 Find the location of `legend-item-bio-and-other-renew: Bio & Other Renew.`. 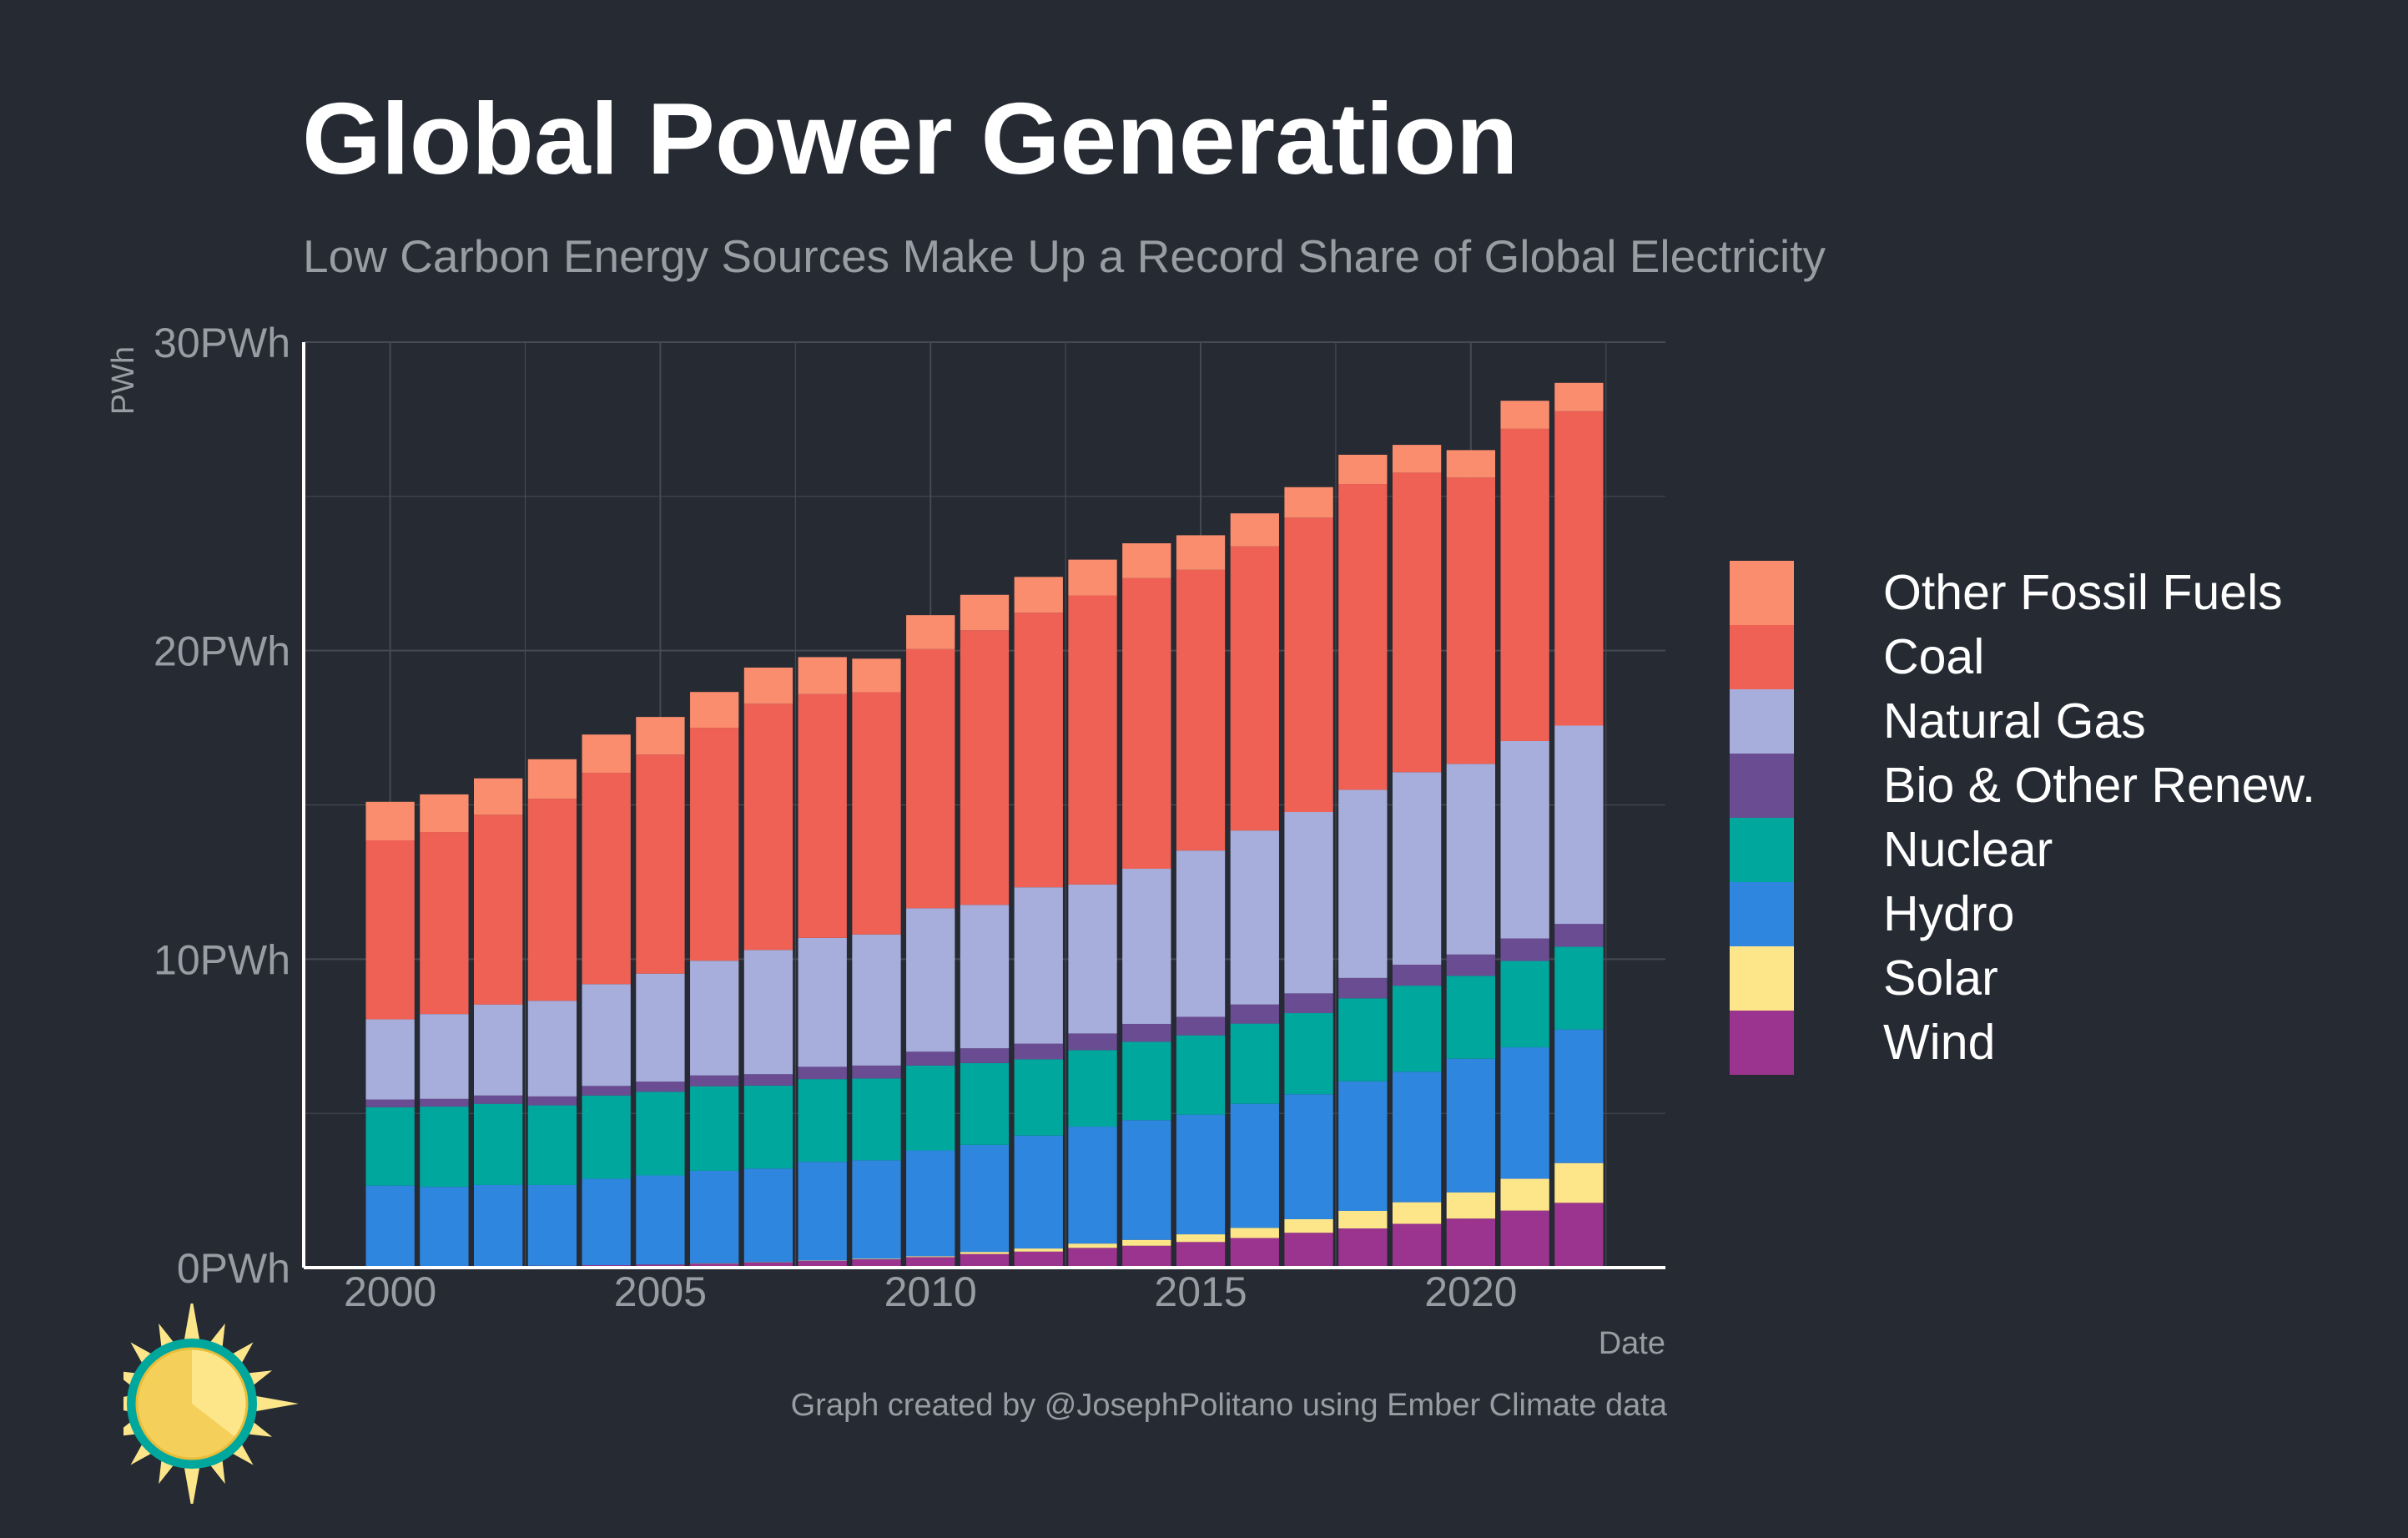

legend-item-bio-and-other-renew: Bio & Other Renew. is located at coordinates (2022, 786).